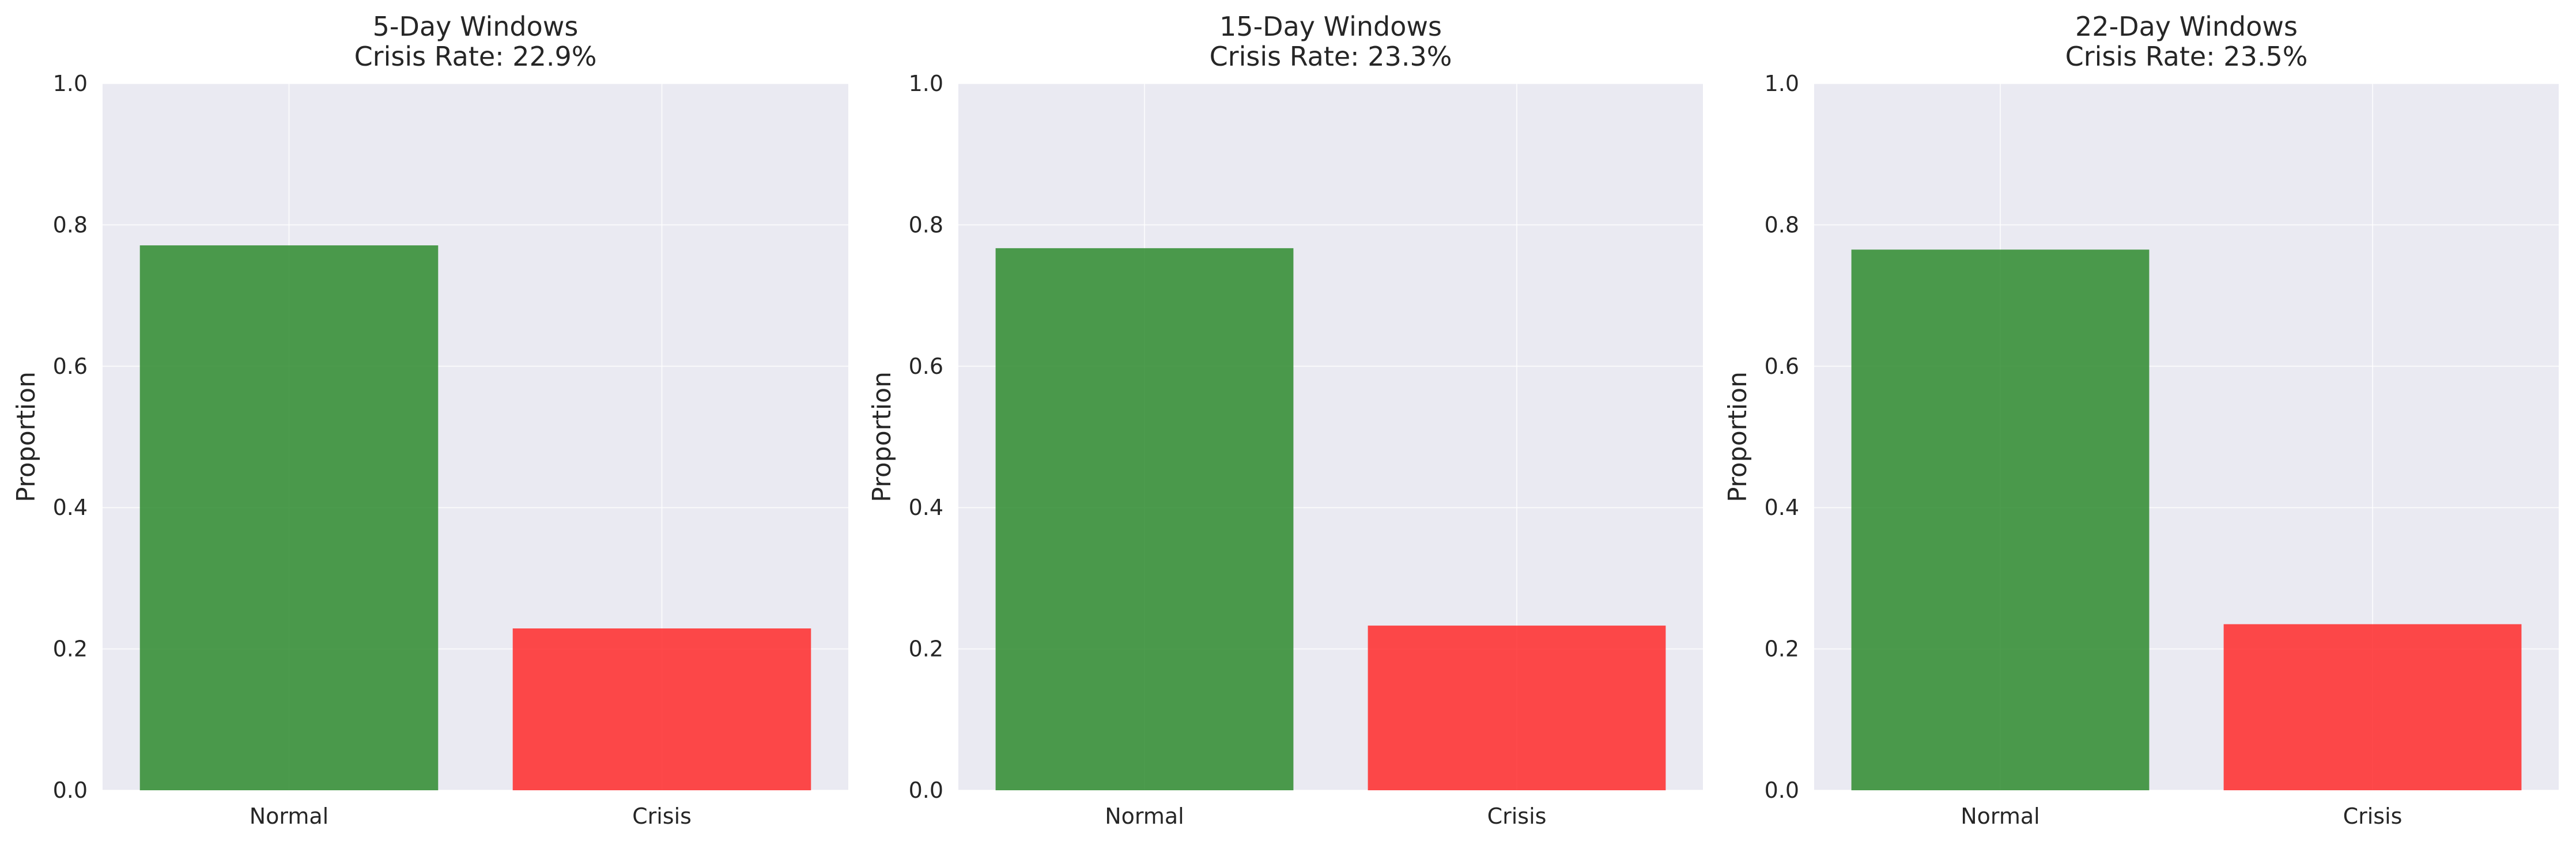 This screenshot has height=845, width=2576. What do you see at coordinates (2186, 56) in the screenshot?
I see `chart-subtitle: Crisis Rate: 23.5%` at bounding box center [2186, 56].